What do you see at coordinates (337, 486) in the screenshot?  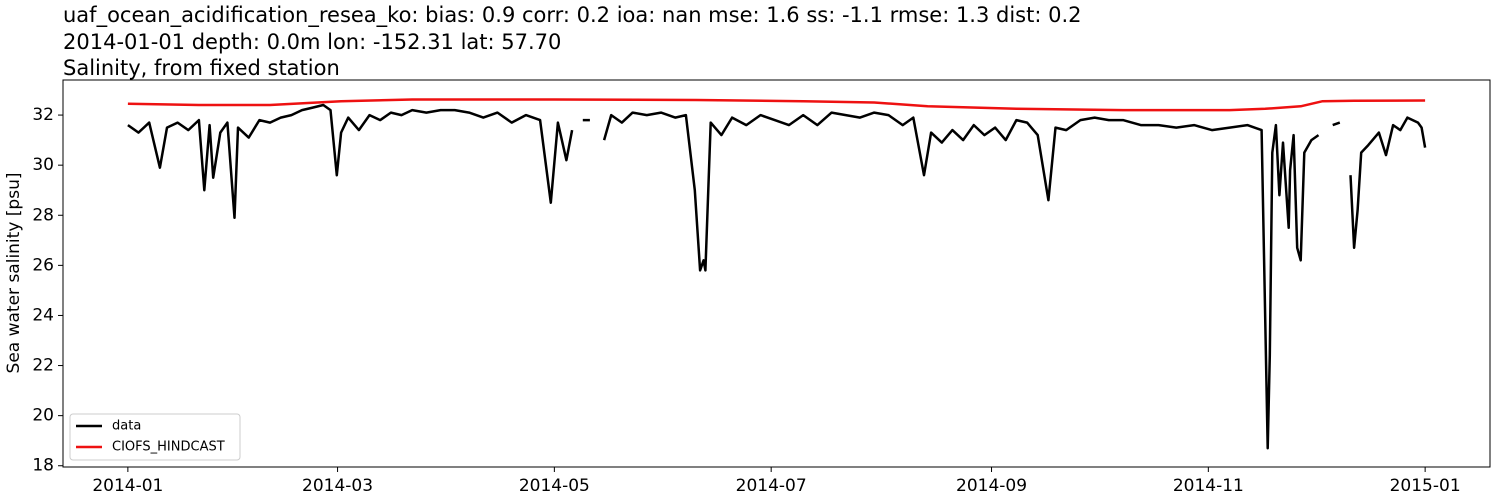 I see `x-tick-label: 2014-03` at bounding box center [337, 486].